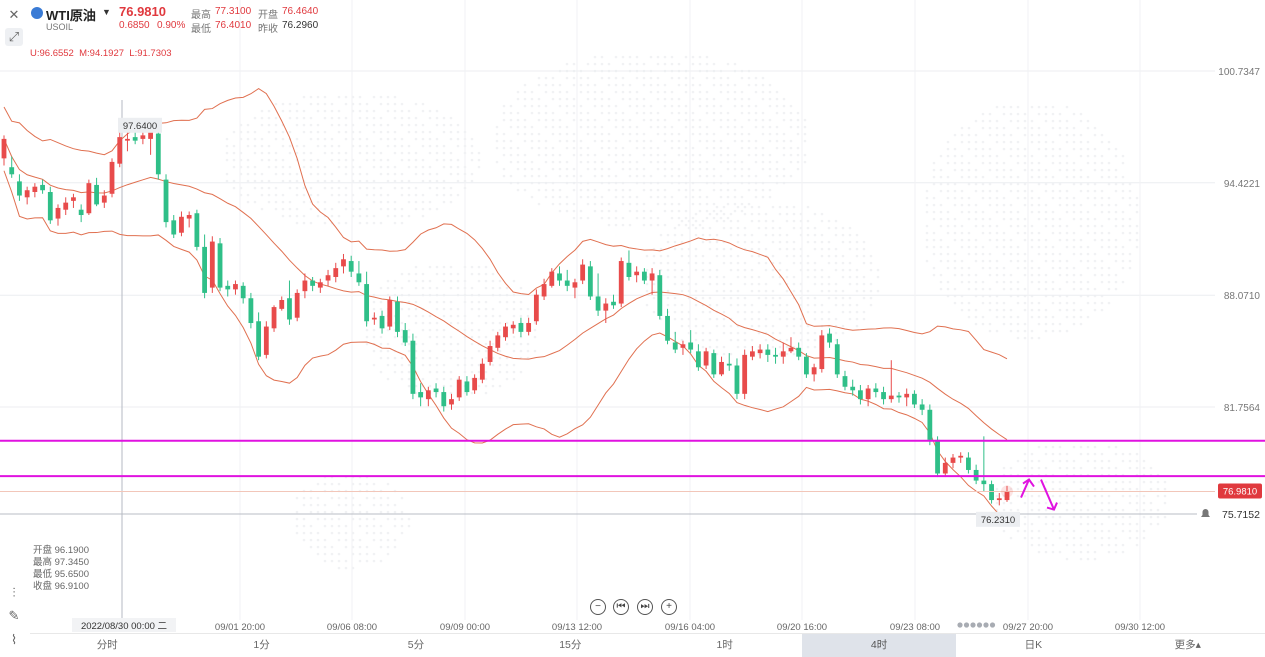  I want to click on zoom-in-icon: +, so click(669, 607).